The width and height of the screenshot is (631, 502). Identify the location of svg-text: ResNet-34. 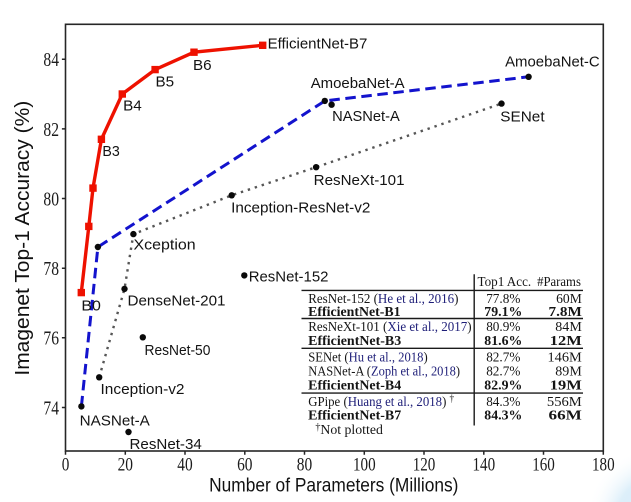
(166, 444).